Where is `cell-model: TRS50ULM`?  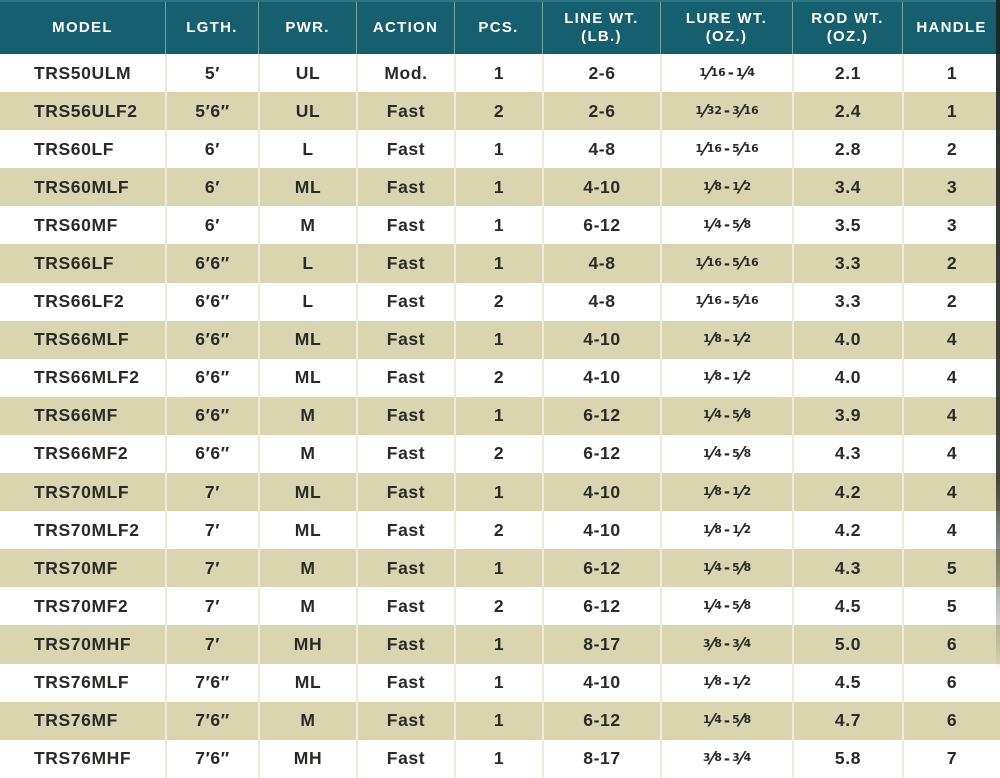
cell-model: TRS50ULM is located at coordinates (83, 72).